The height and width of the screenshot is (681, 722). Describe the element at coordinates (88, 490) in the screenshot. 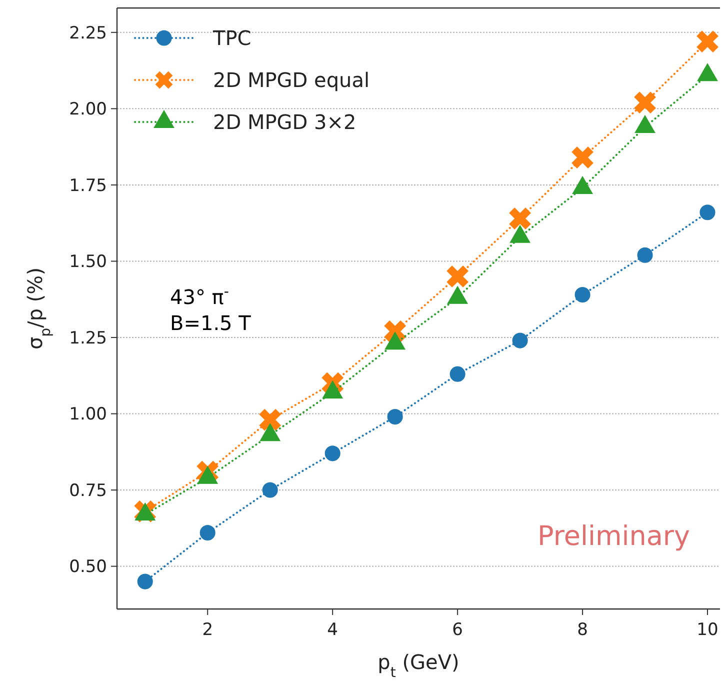

I see `y-tick-label: 0.75` at that location.